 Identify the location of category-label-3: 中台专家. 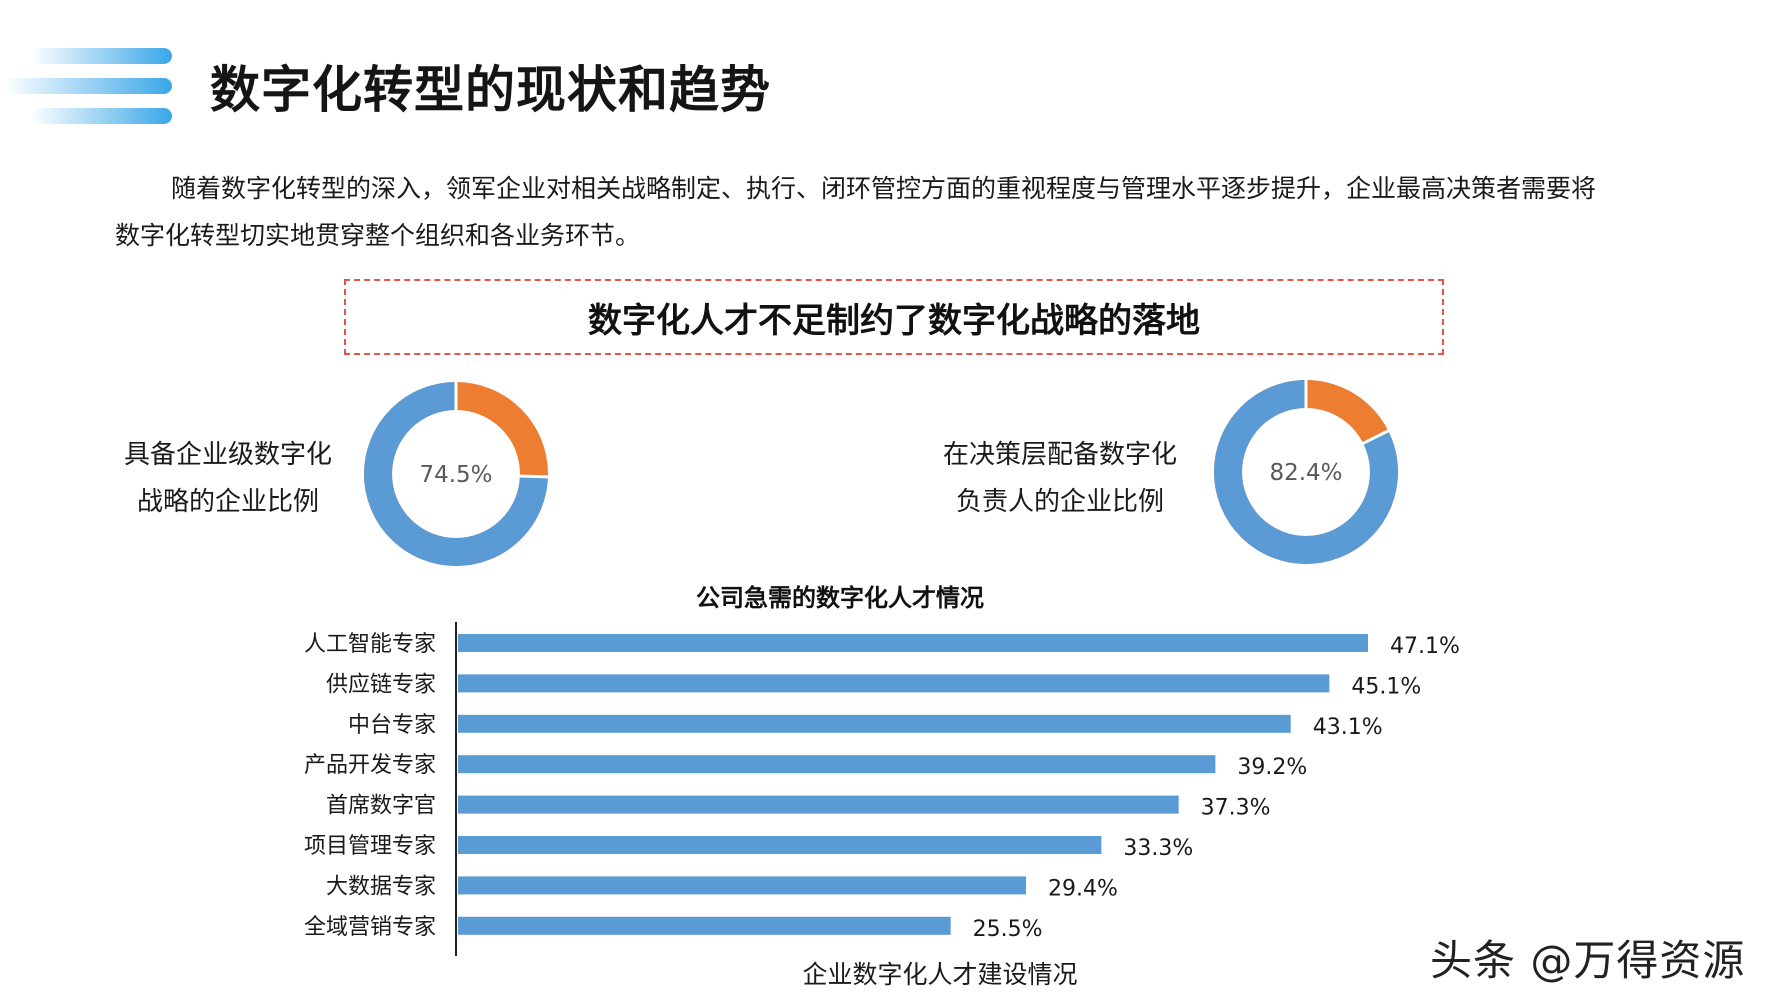
(392, 725).